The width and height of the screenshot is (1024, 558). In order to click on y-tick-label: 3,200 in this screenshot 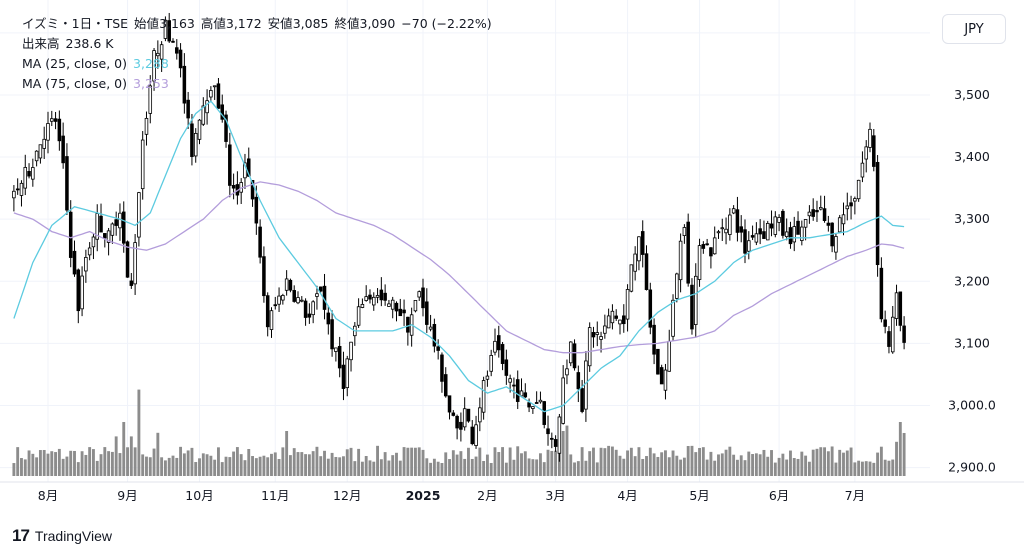, I will do `click(972, 280)`.